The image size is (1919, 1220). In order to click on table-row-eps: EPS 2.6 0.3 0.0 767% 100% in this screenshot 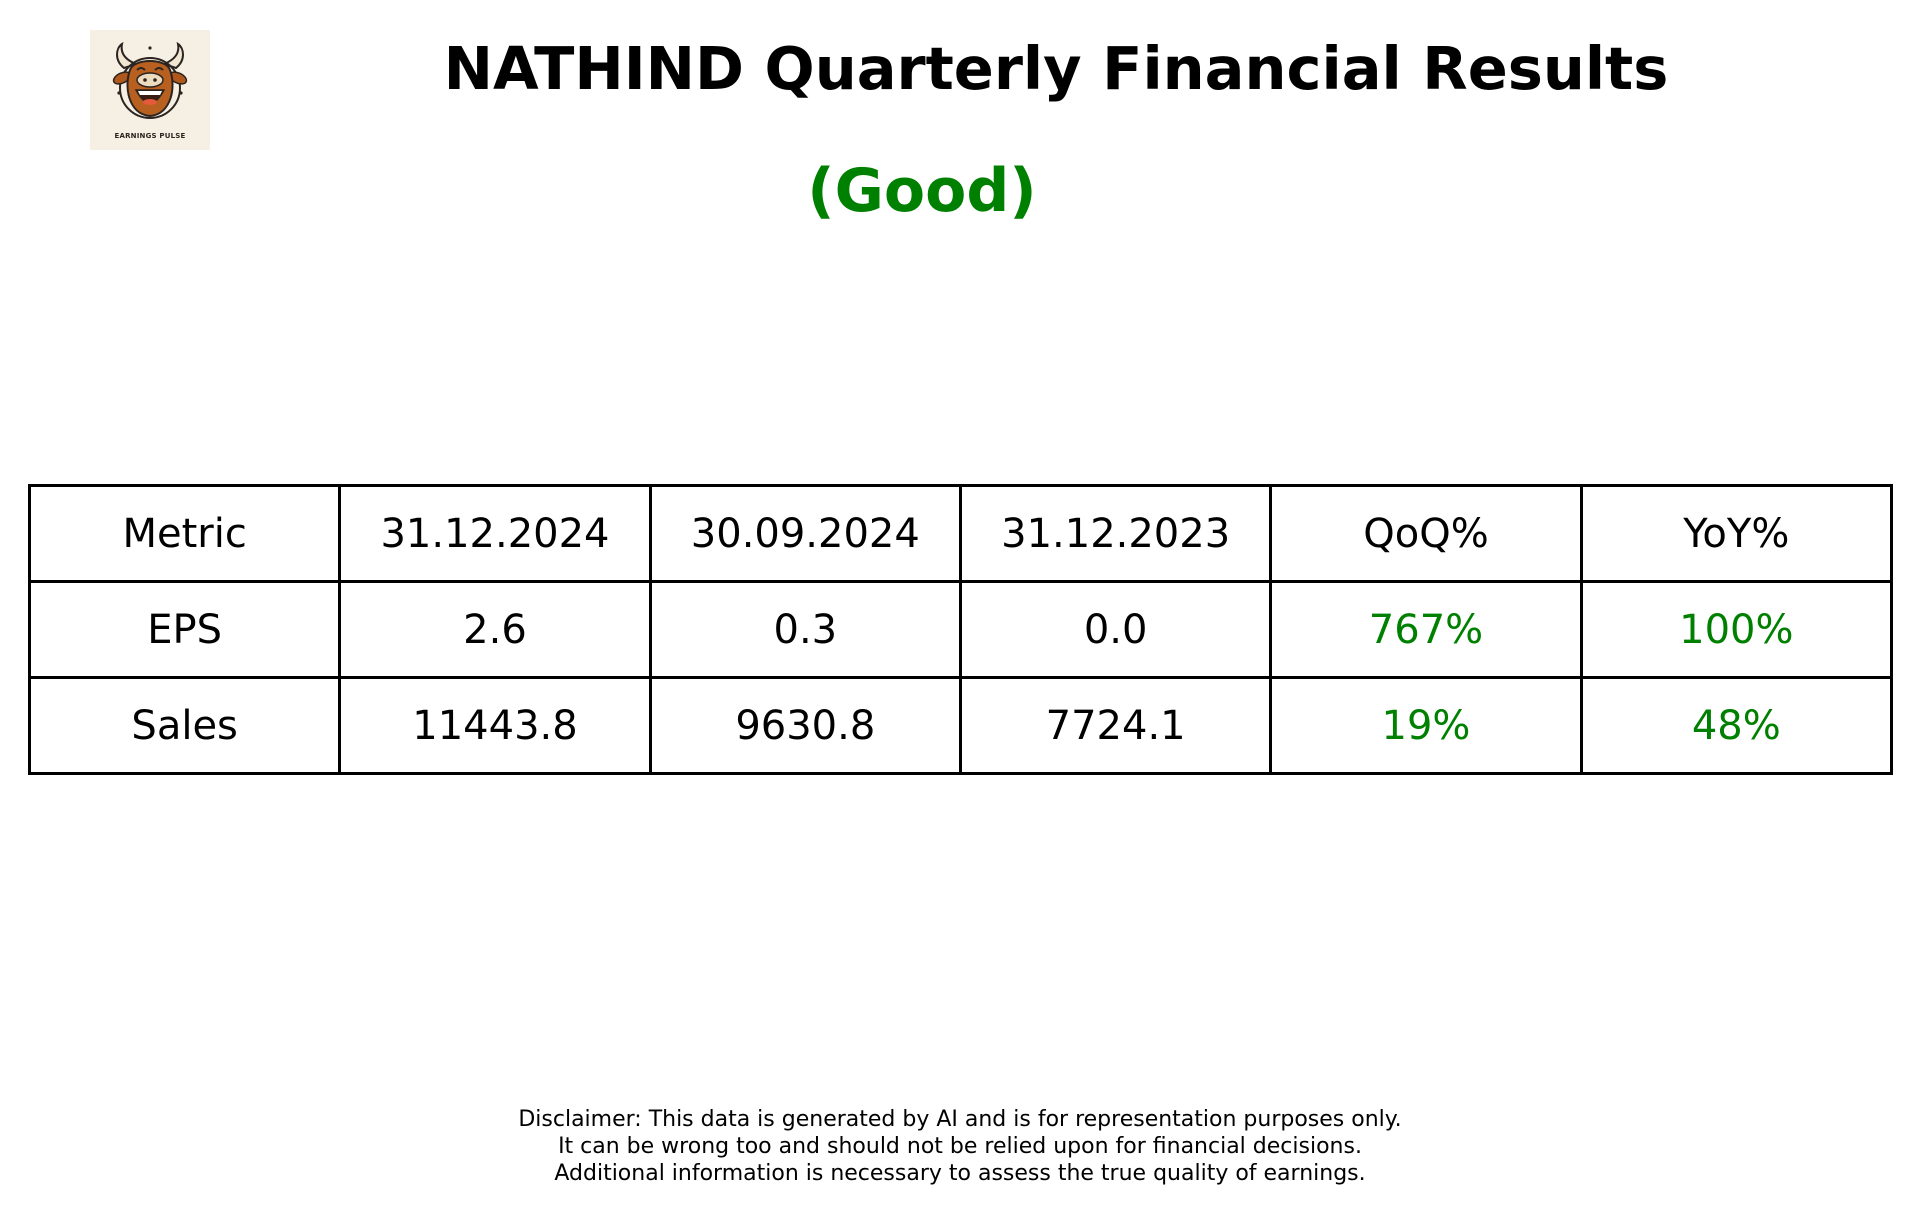, I will do `click(960, 629)`.